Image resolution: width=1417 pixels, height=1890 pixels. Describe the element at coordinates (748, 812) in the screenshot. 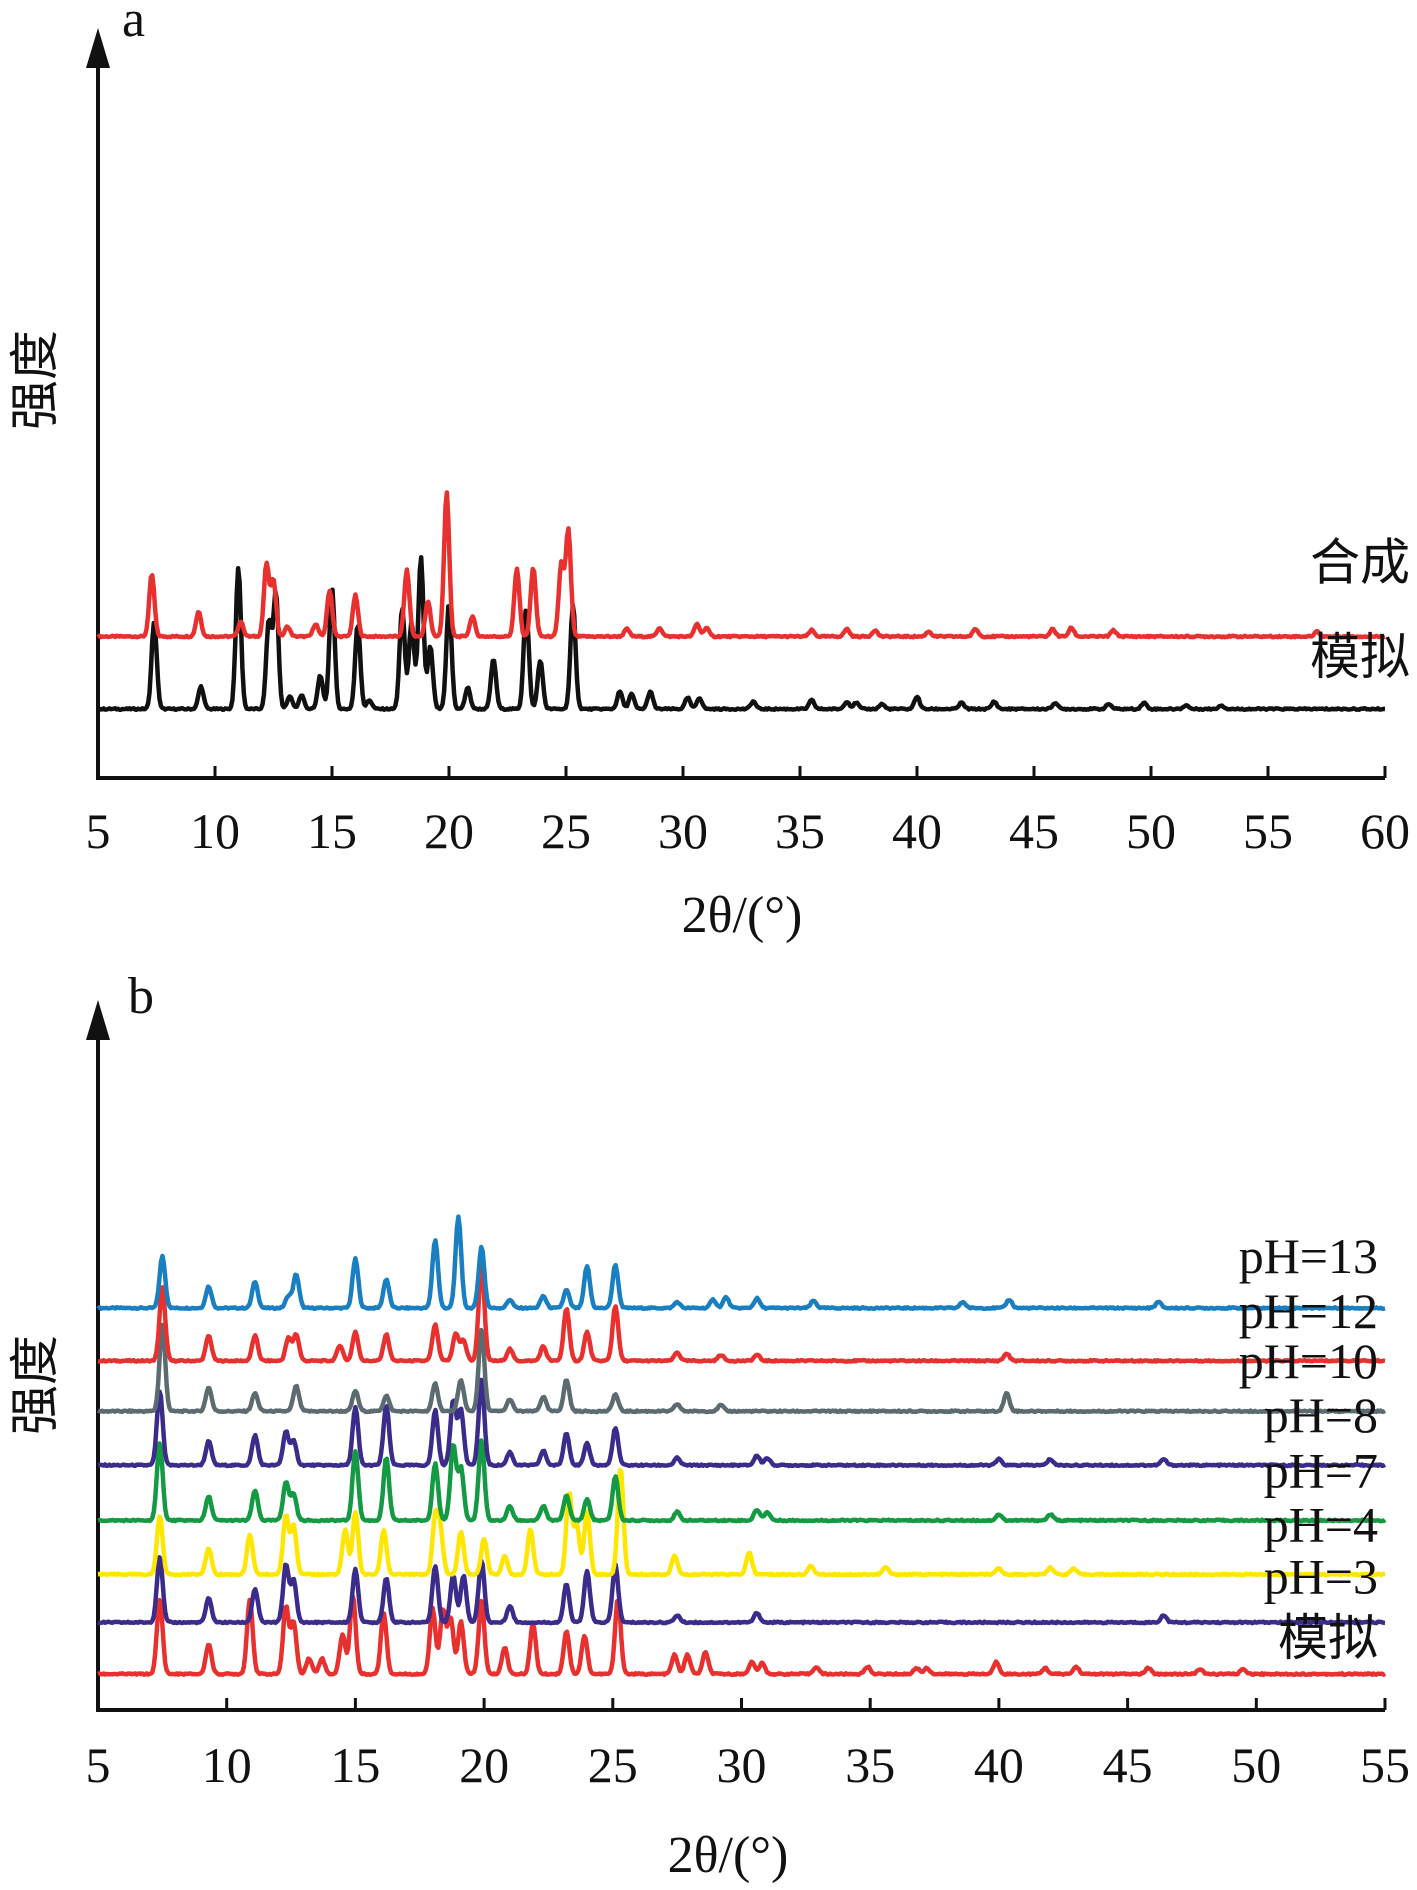

I see `x-tick-labels: 5 10 15 20 25 30 35 40 45 50 55 60` at that location.